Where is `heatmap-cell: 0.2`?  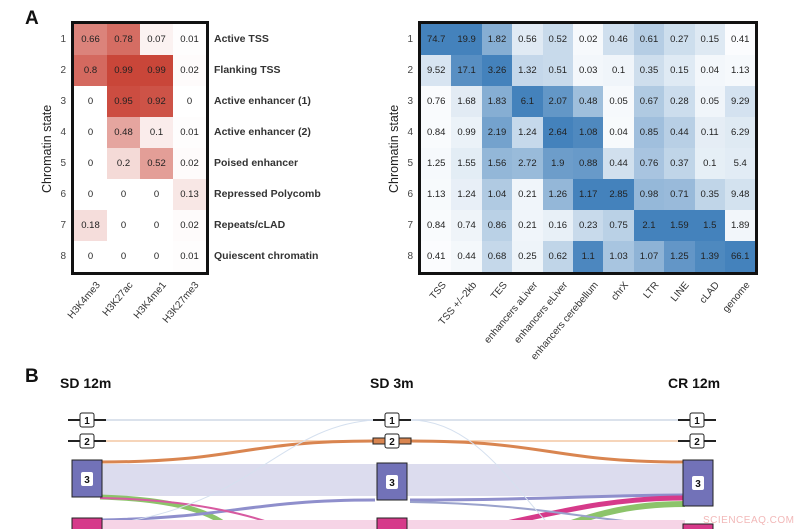
heatmap-cell: 0.2 is located at coordinates (123, 163).